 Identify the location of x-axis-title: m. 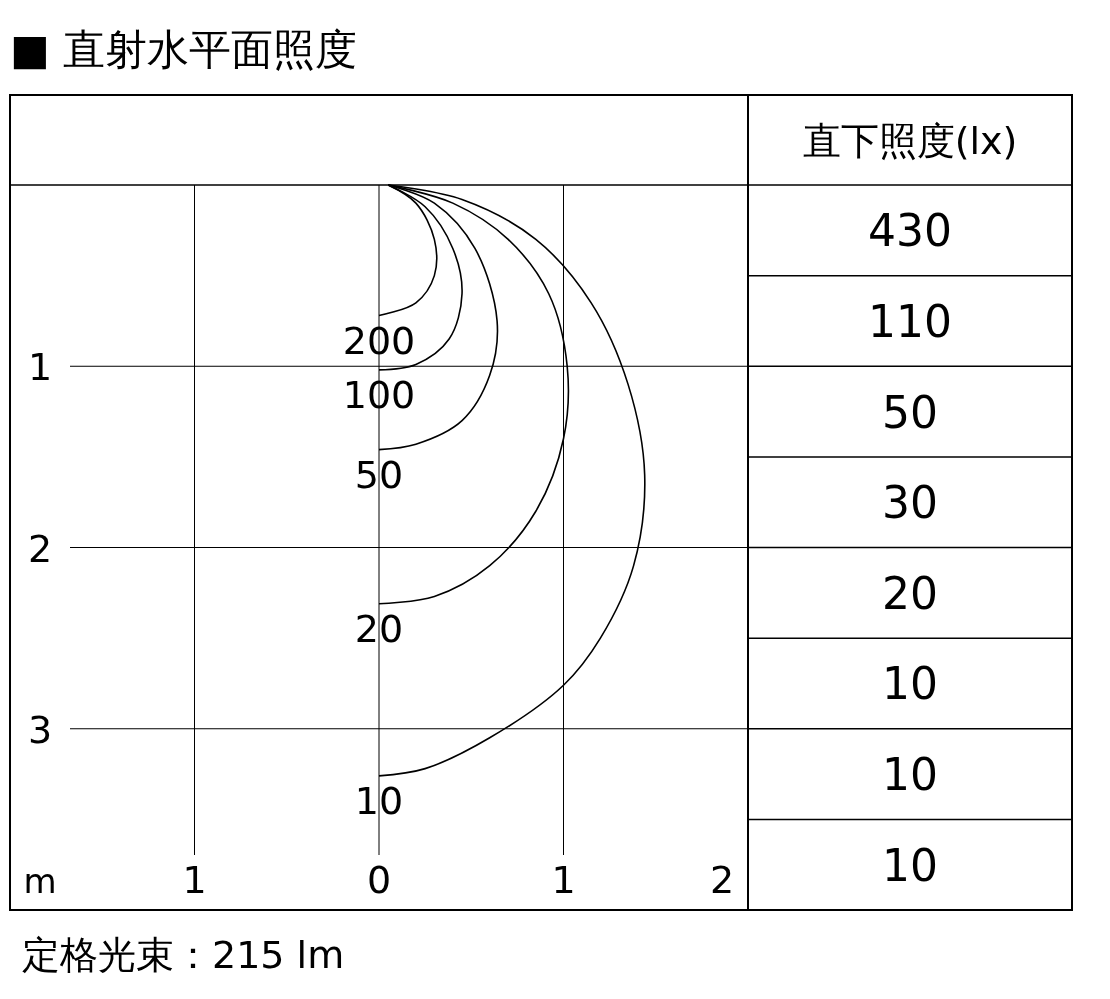
(40, 881).